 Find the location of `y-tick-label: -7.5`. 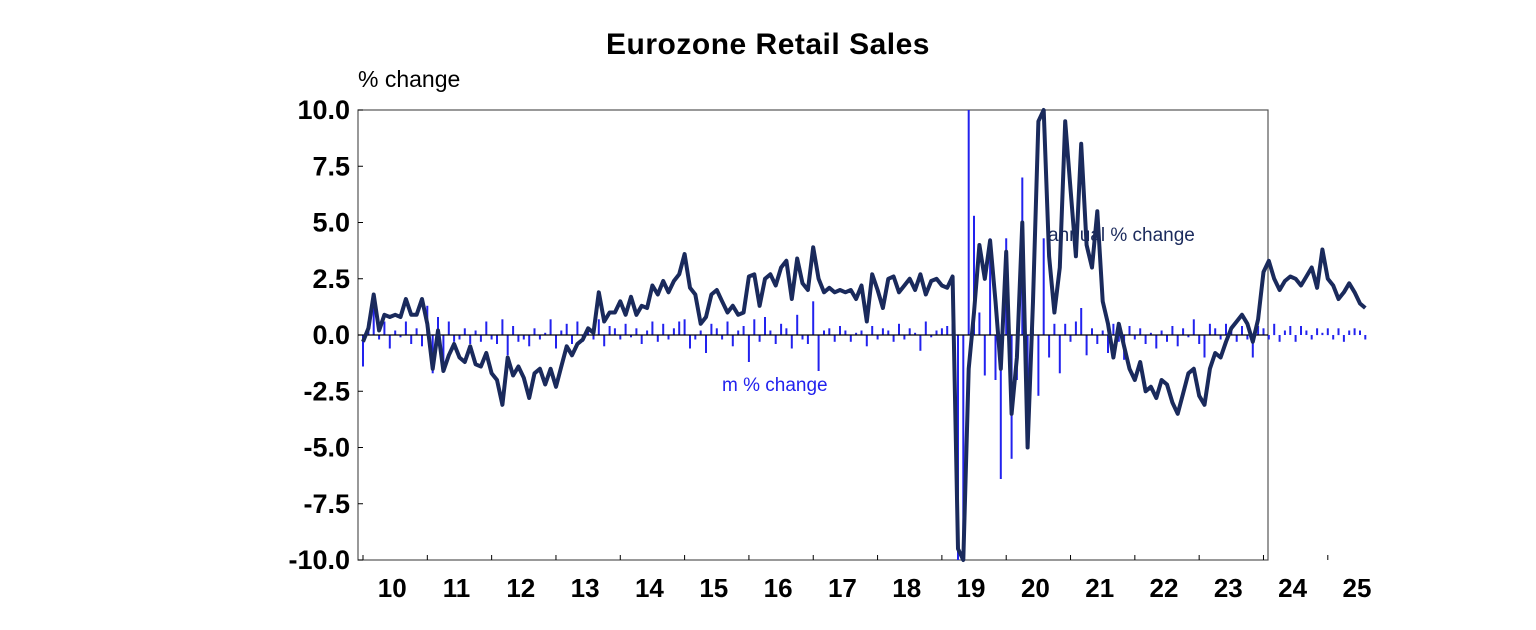

y-tick-label: -7.5 is located at coordinates (326, 504).